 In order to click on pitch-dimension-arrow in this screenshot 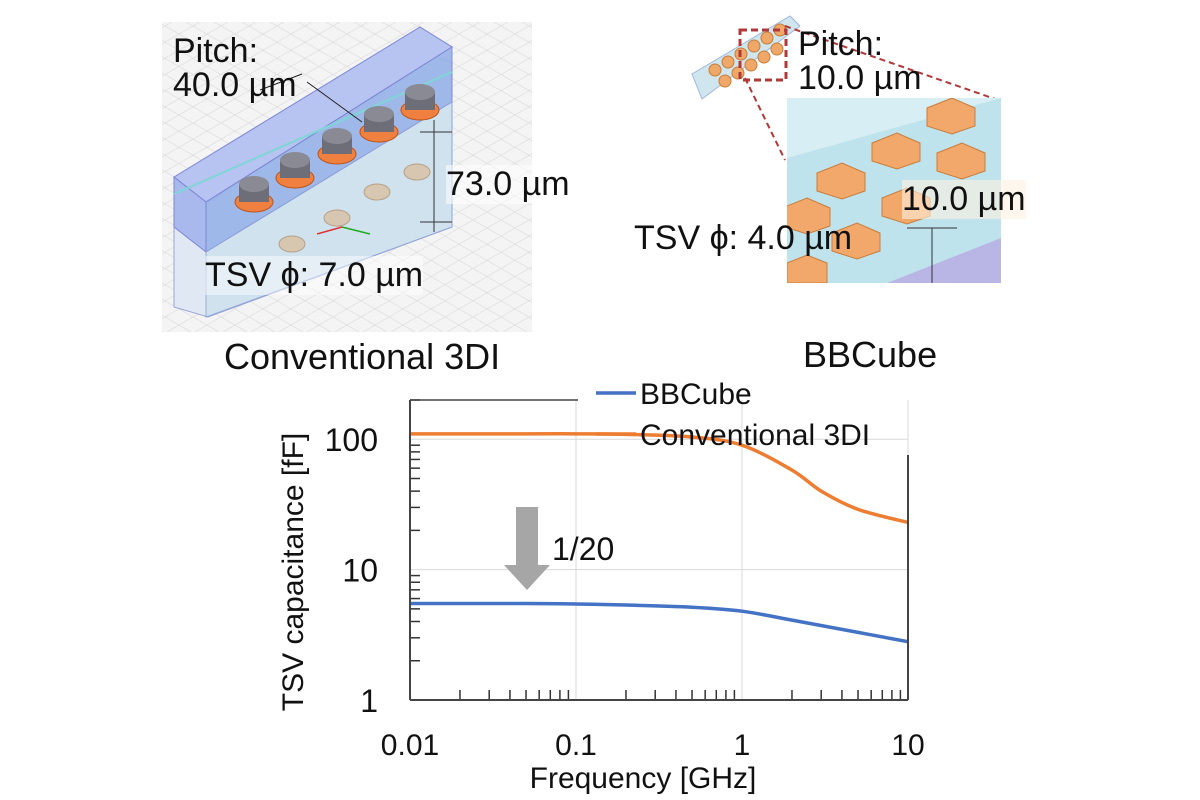, I will do `click(281, 82)`.